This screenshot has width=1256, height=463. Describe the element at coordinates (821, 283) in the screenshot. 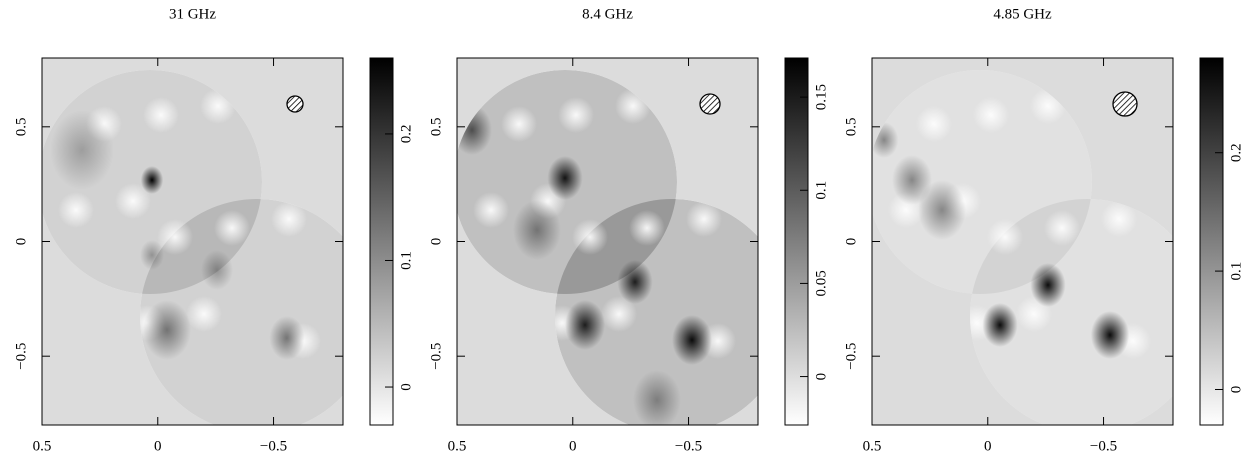

I see `colorbar-tick-label: 0.05` at that location.